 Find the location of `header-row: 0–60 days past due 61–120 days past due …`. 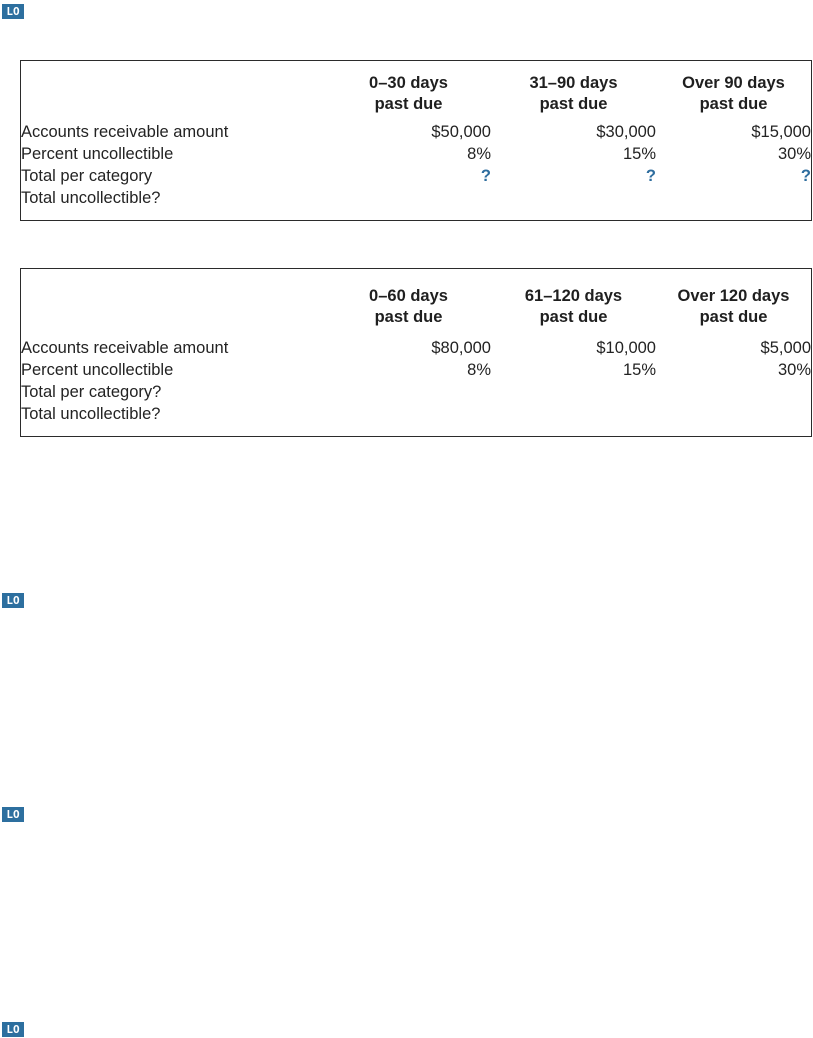

header-row: 0–60 days past due 61–120 days past due … is located at coordinates (416, 311).